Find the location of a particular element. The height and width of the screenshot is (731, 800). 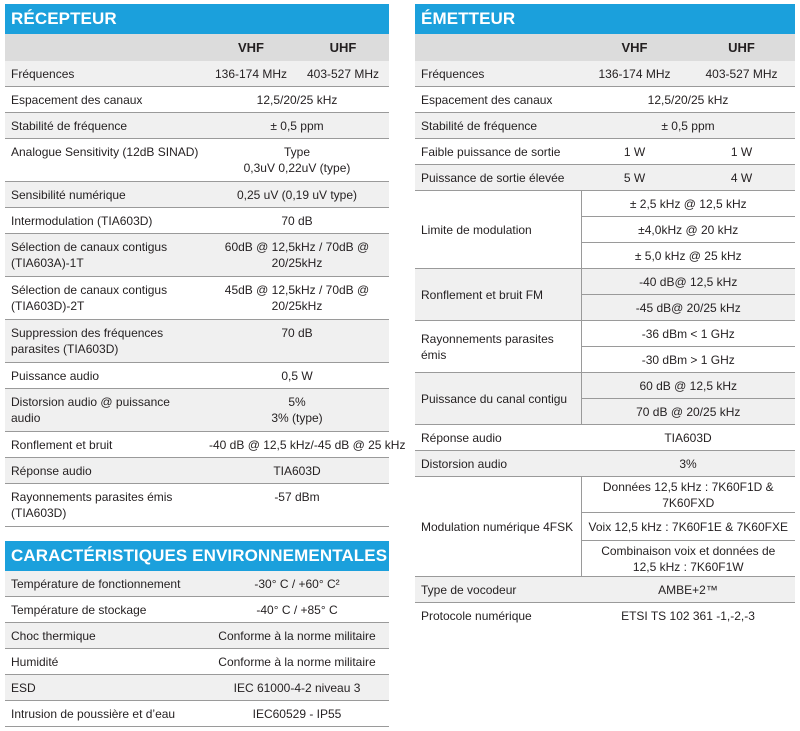

row-value: IEC60529 - IP55 is located at coordinates (297, 713).